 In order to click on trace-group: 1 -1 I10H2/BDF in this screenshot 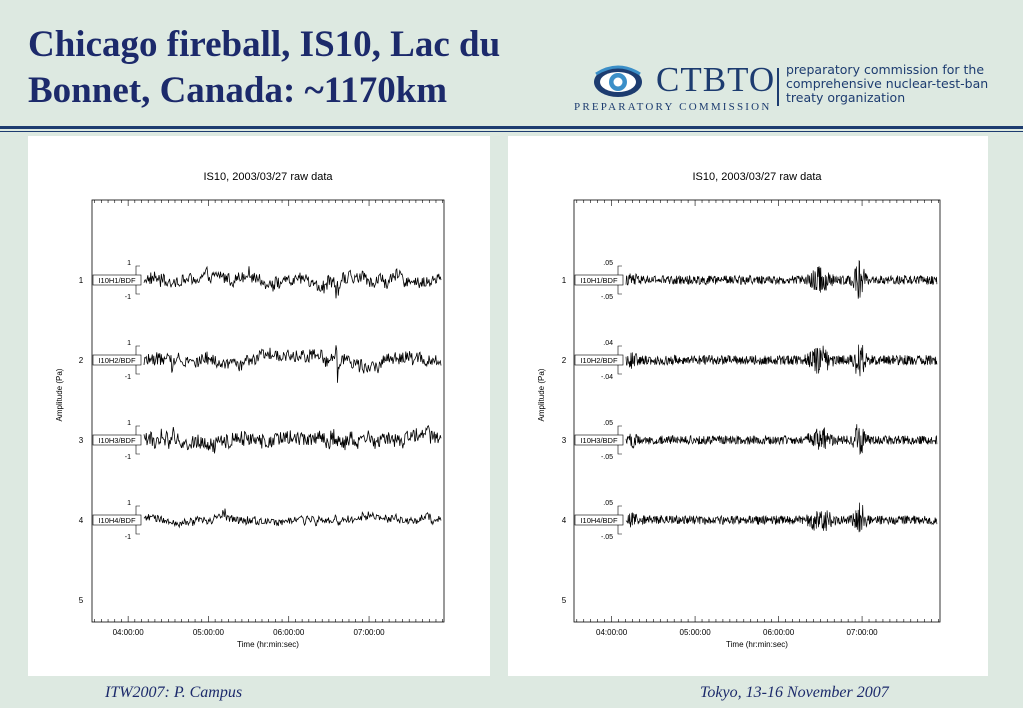, I will do `click(267, 361)`.